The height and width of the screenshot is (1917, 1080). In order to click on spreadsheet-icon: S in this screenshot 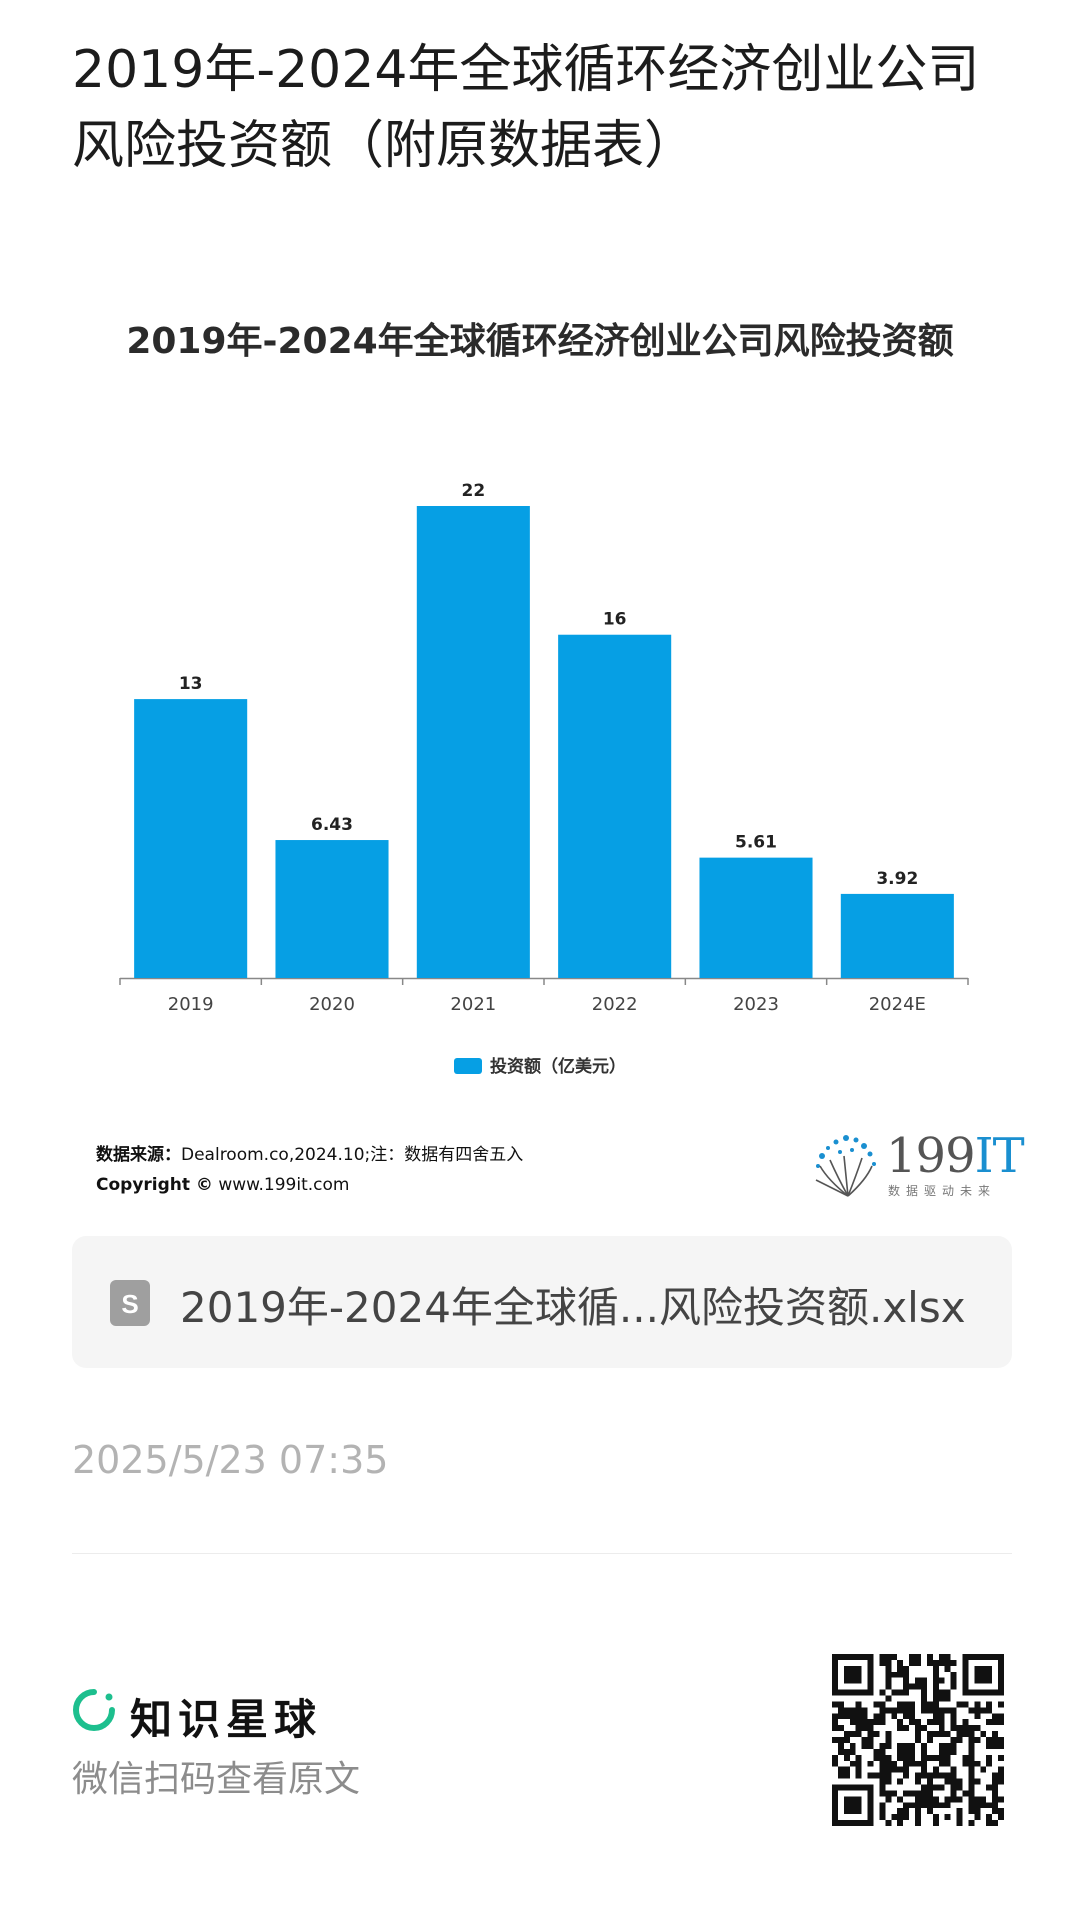, I will do `click(130, 1303)`.